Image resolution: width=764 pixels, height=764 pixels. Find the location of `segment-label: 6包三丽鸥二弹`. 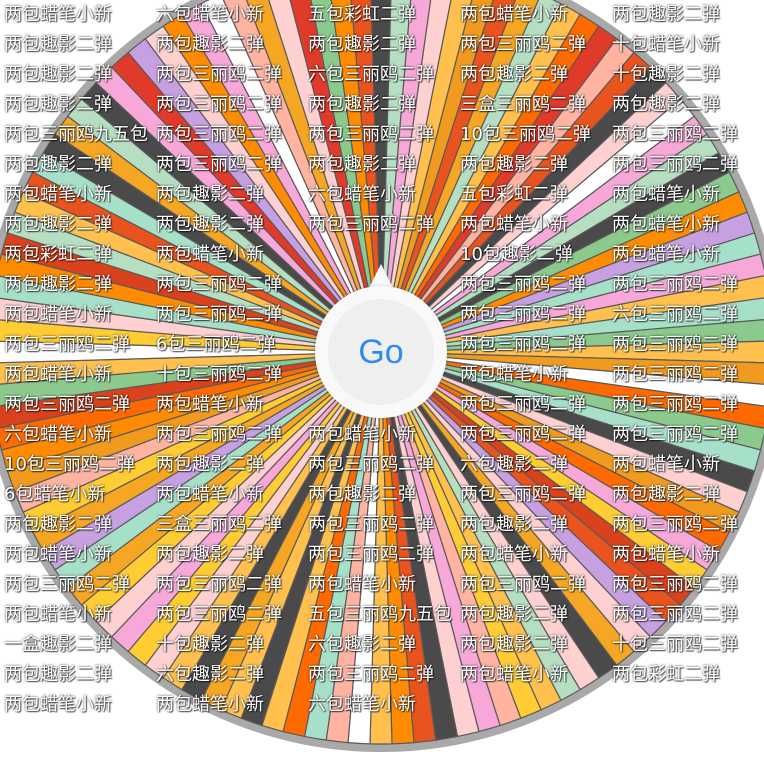

segment-label: 6包三丽鸥二弹 is located at coordinates (216, 344).